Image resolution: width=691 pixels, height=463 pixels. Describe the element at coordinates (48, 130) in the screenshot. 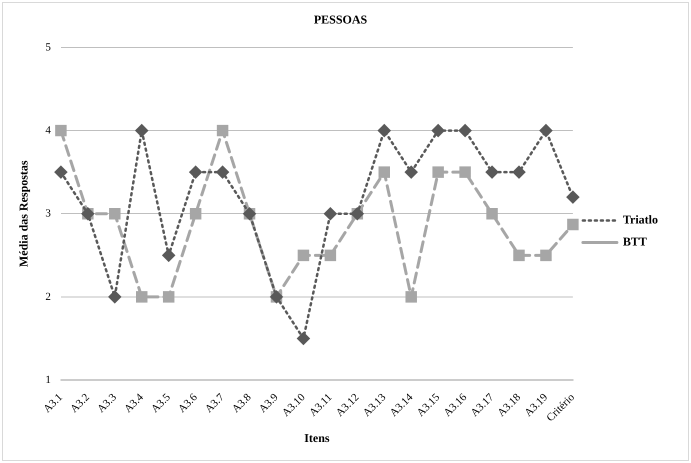

I see `y-tick-label: 4` at that location.